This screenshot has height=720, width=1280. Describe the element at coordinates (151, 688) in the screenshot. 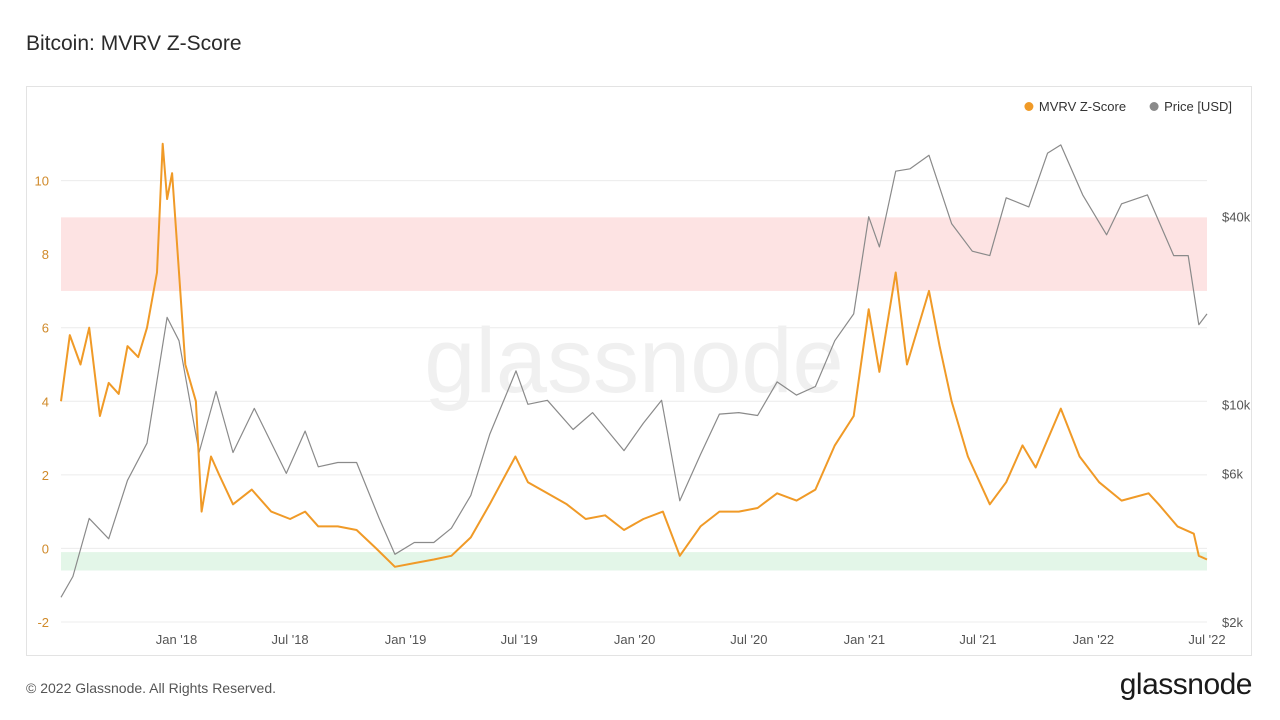

I see `copyright-text: © 2022 Glassnode. All Rights Reserved.` at that location.